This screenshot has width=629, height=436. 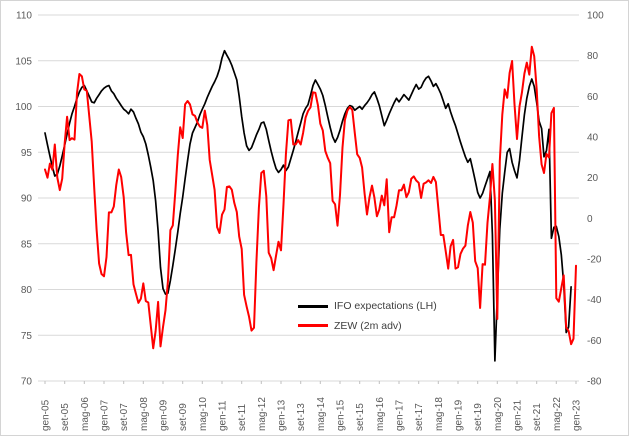 I want to click on y-axis-right-tick-label: 0, so click(x=590, y=219).